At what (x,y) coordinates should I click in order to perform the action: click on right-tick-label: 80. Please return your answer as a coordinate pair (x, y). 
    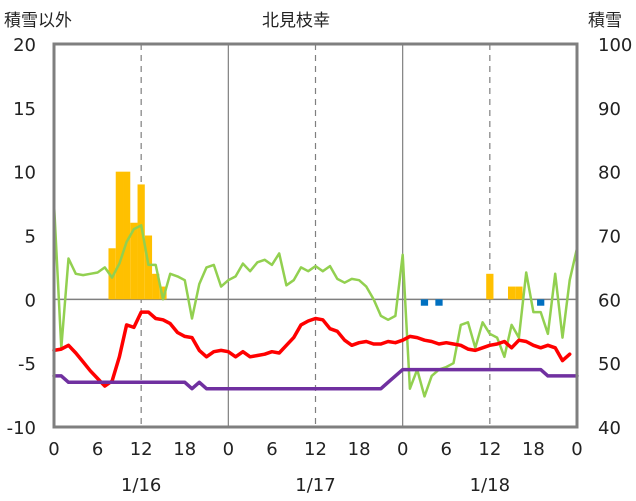
    Looking at the image, I should click on (609, 173).